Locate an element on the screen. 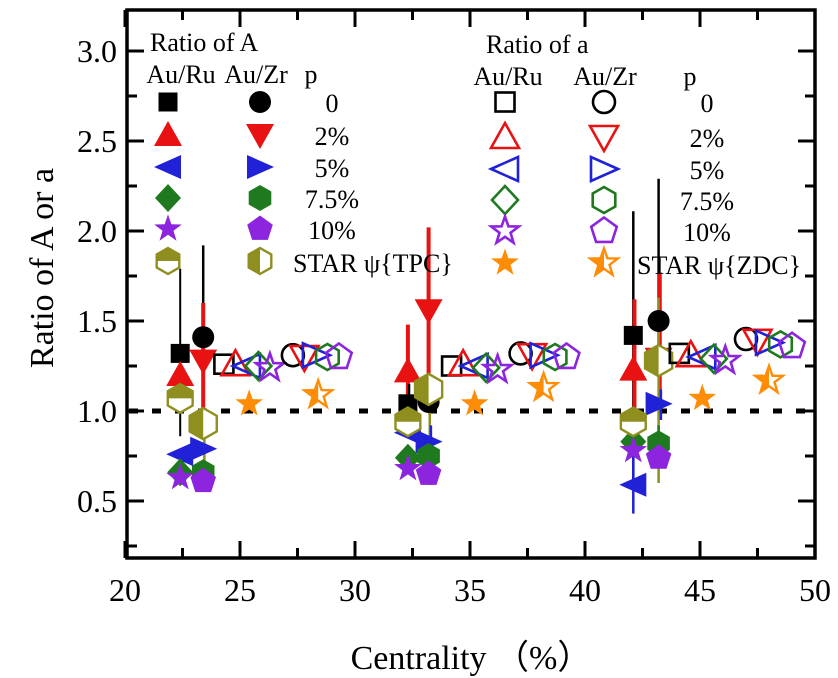  legend-row-label: STAR ψ{TPC} is located at coordinates (373, 263).